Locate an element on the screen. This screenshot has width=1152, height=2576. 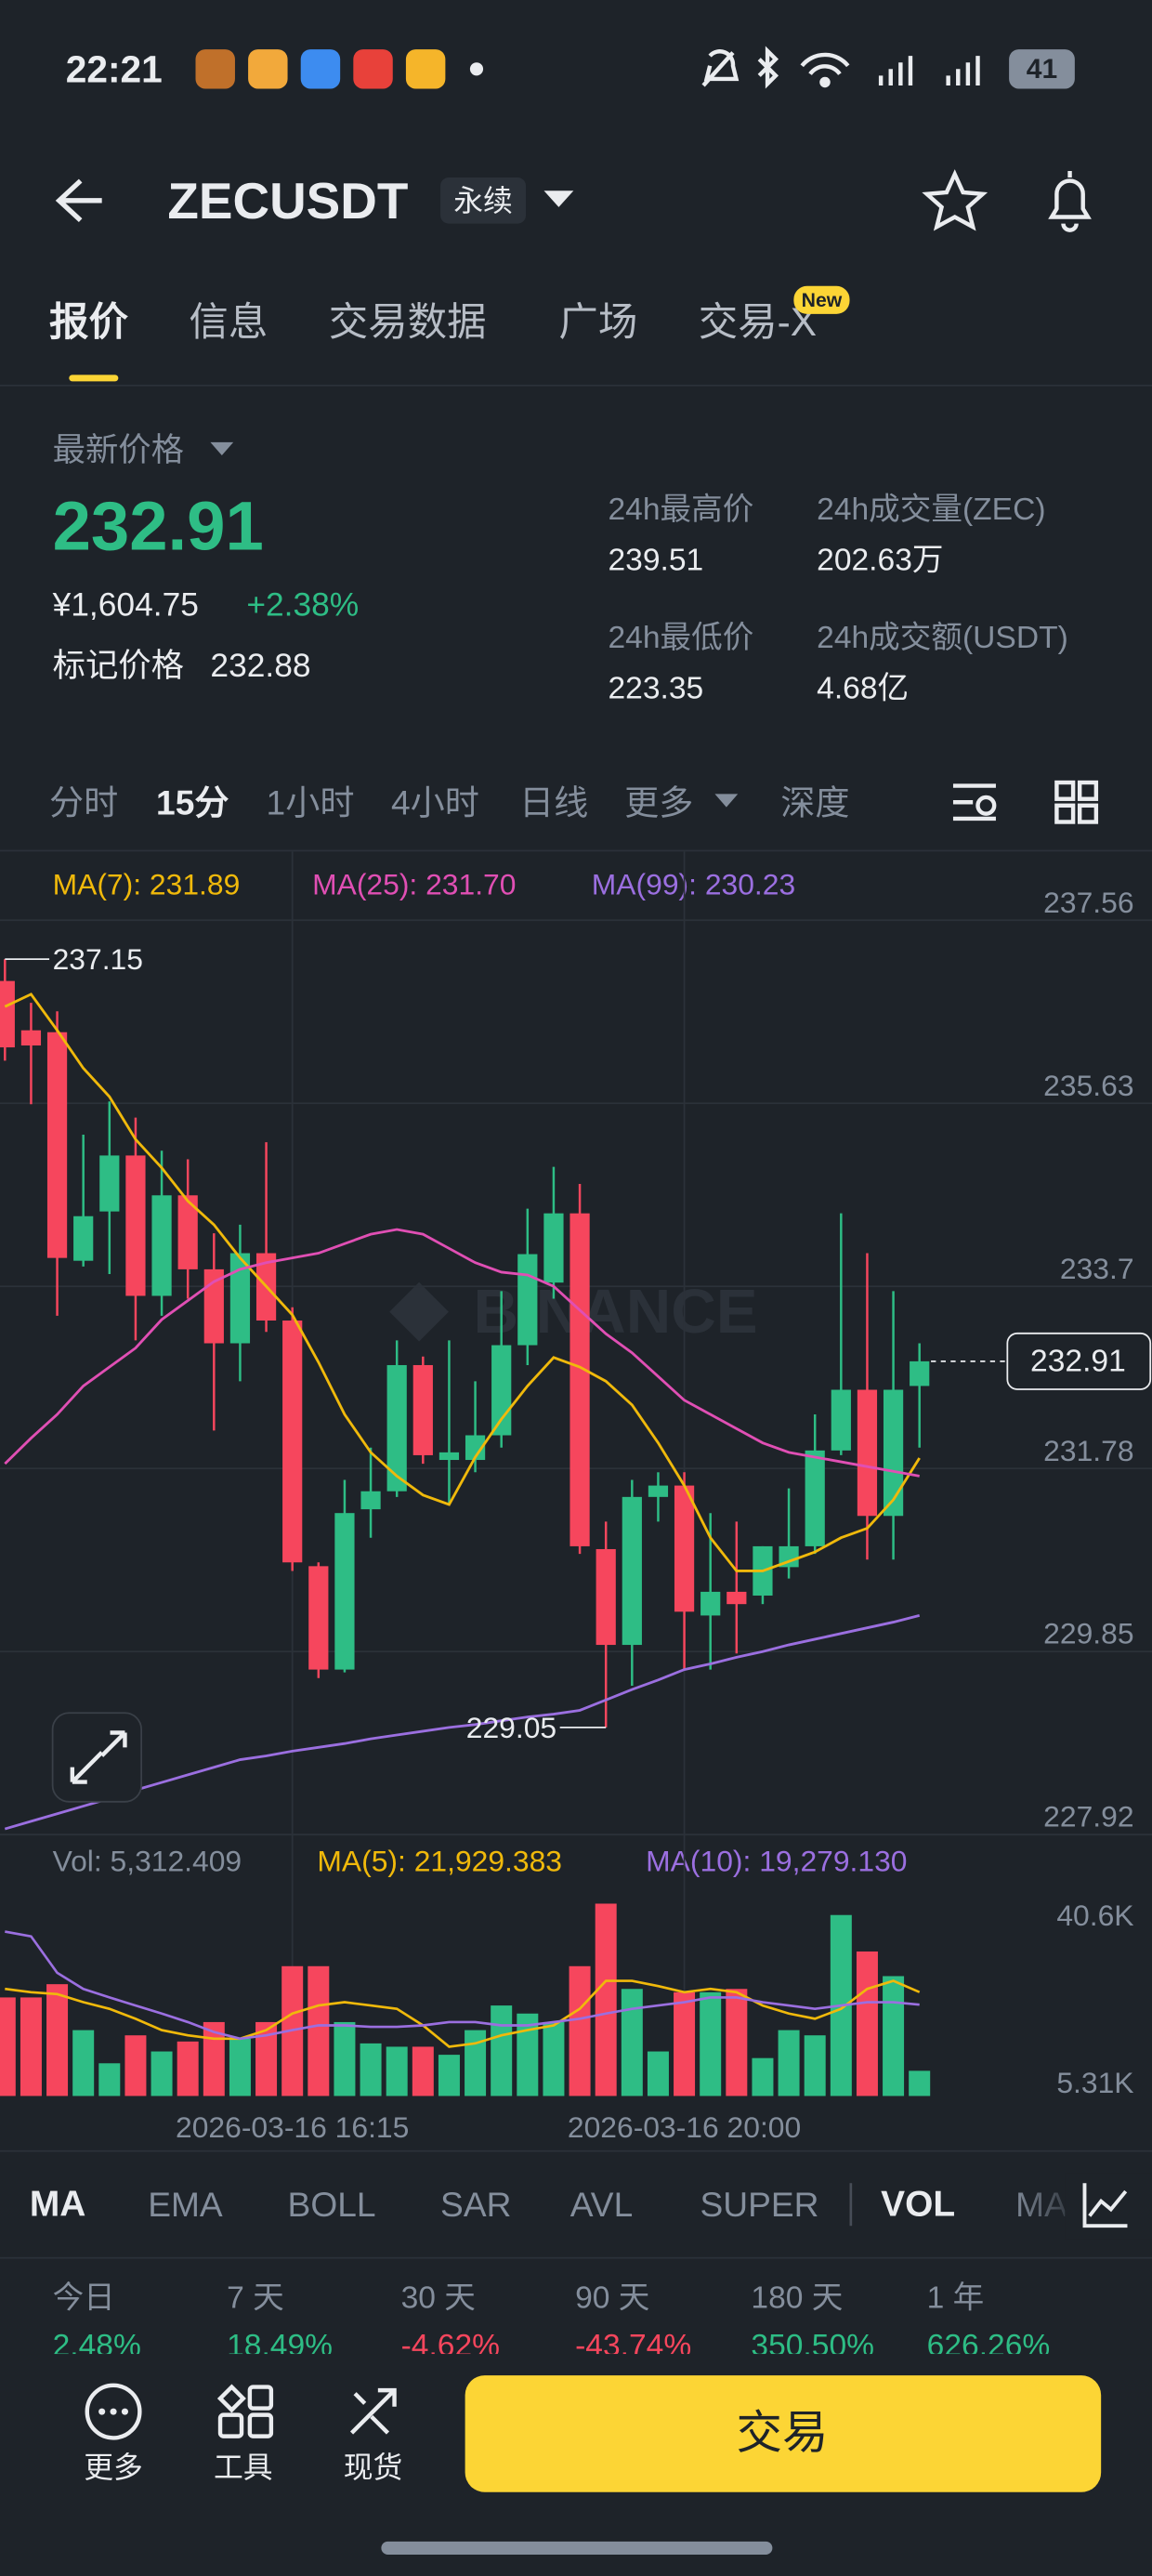
ma-legend: MA(25): 231.70 is located at coordinates (414, 884).